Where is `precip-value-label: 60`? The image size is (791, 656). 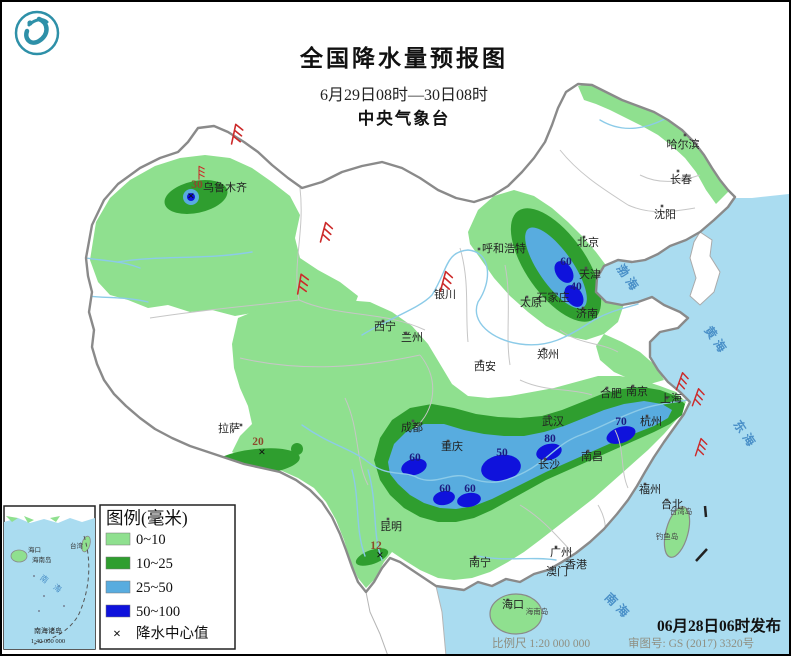 precip-value-label: 60 is located at coordinates (445, 489).